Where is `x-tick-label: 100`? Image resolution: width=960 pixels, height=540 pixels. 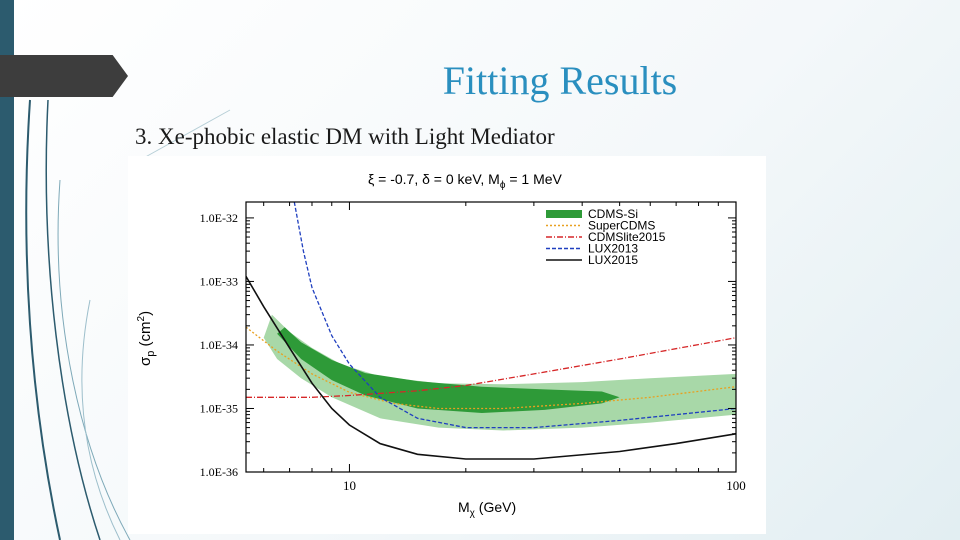
x-tick-label: 100 is located at coordinates (736, 485).